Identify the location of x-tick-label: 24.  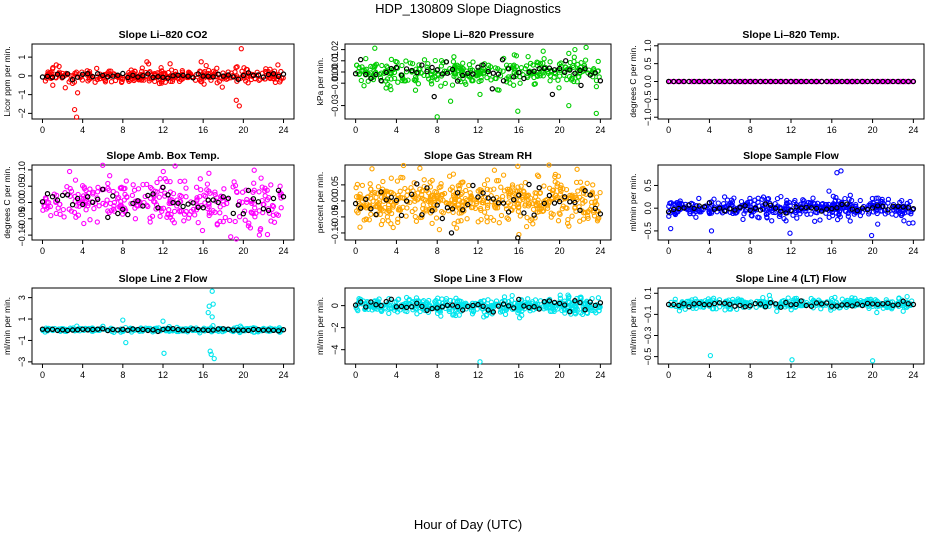
(913, 130).